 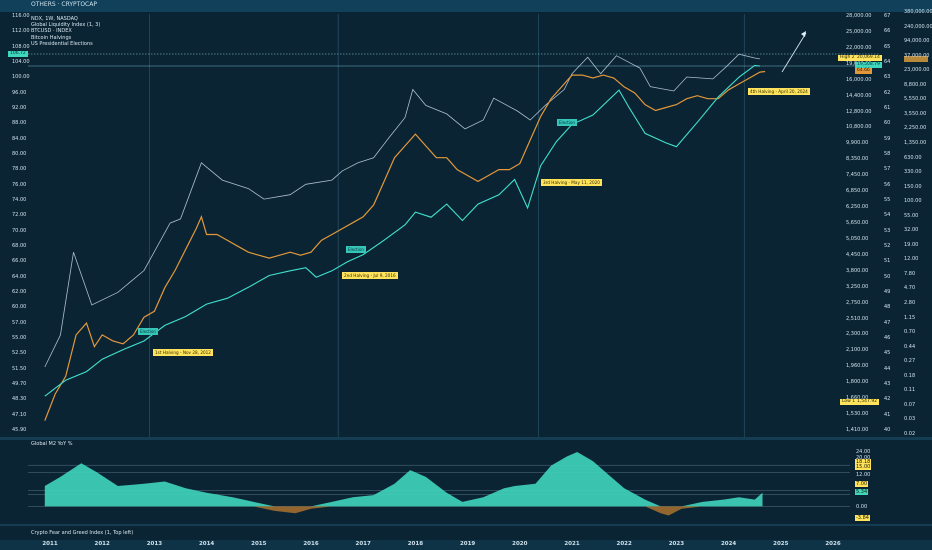 What do you see at coordinates (887, 414) in the screenshot?
I see `right-axis-2-tick: 41` at bounding box center [887, 414].